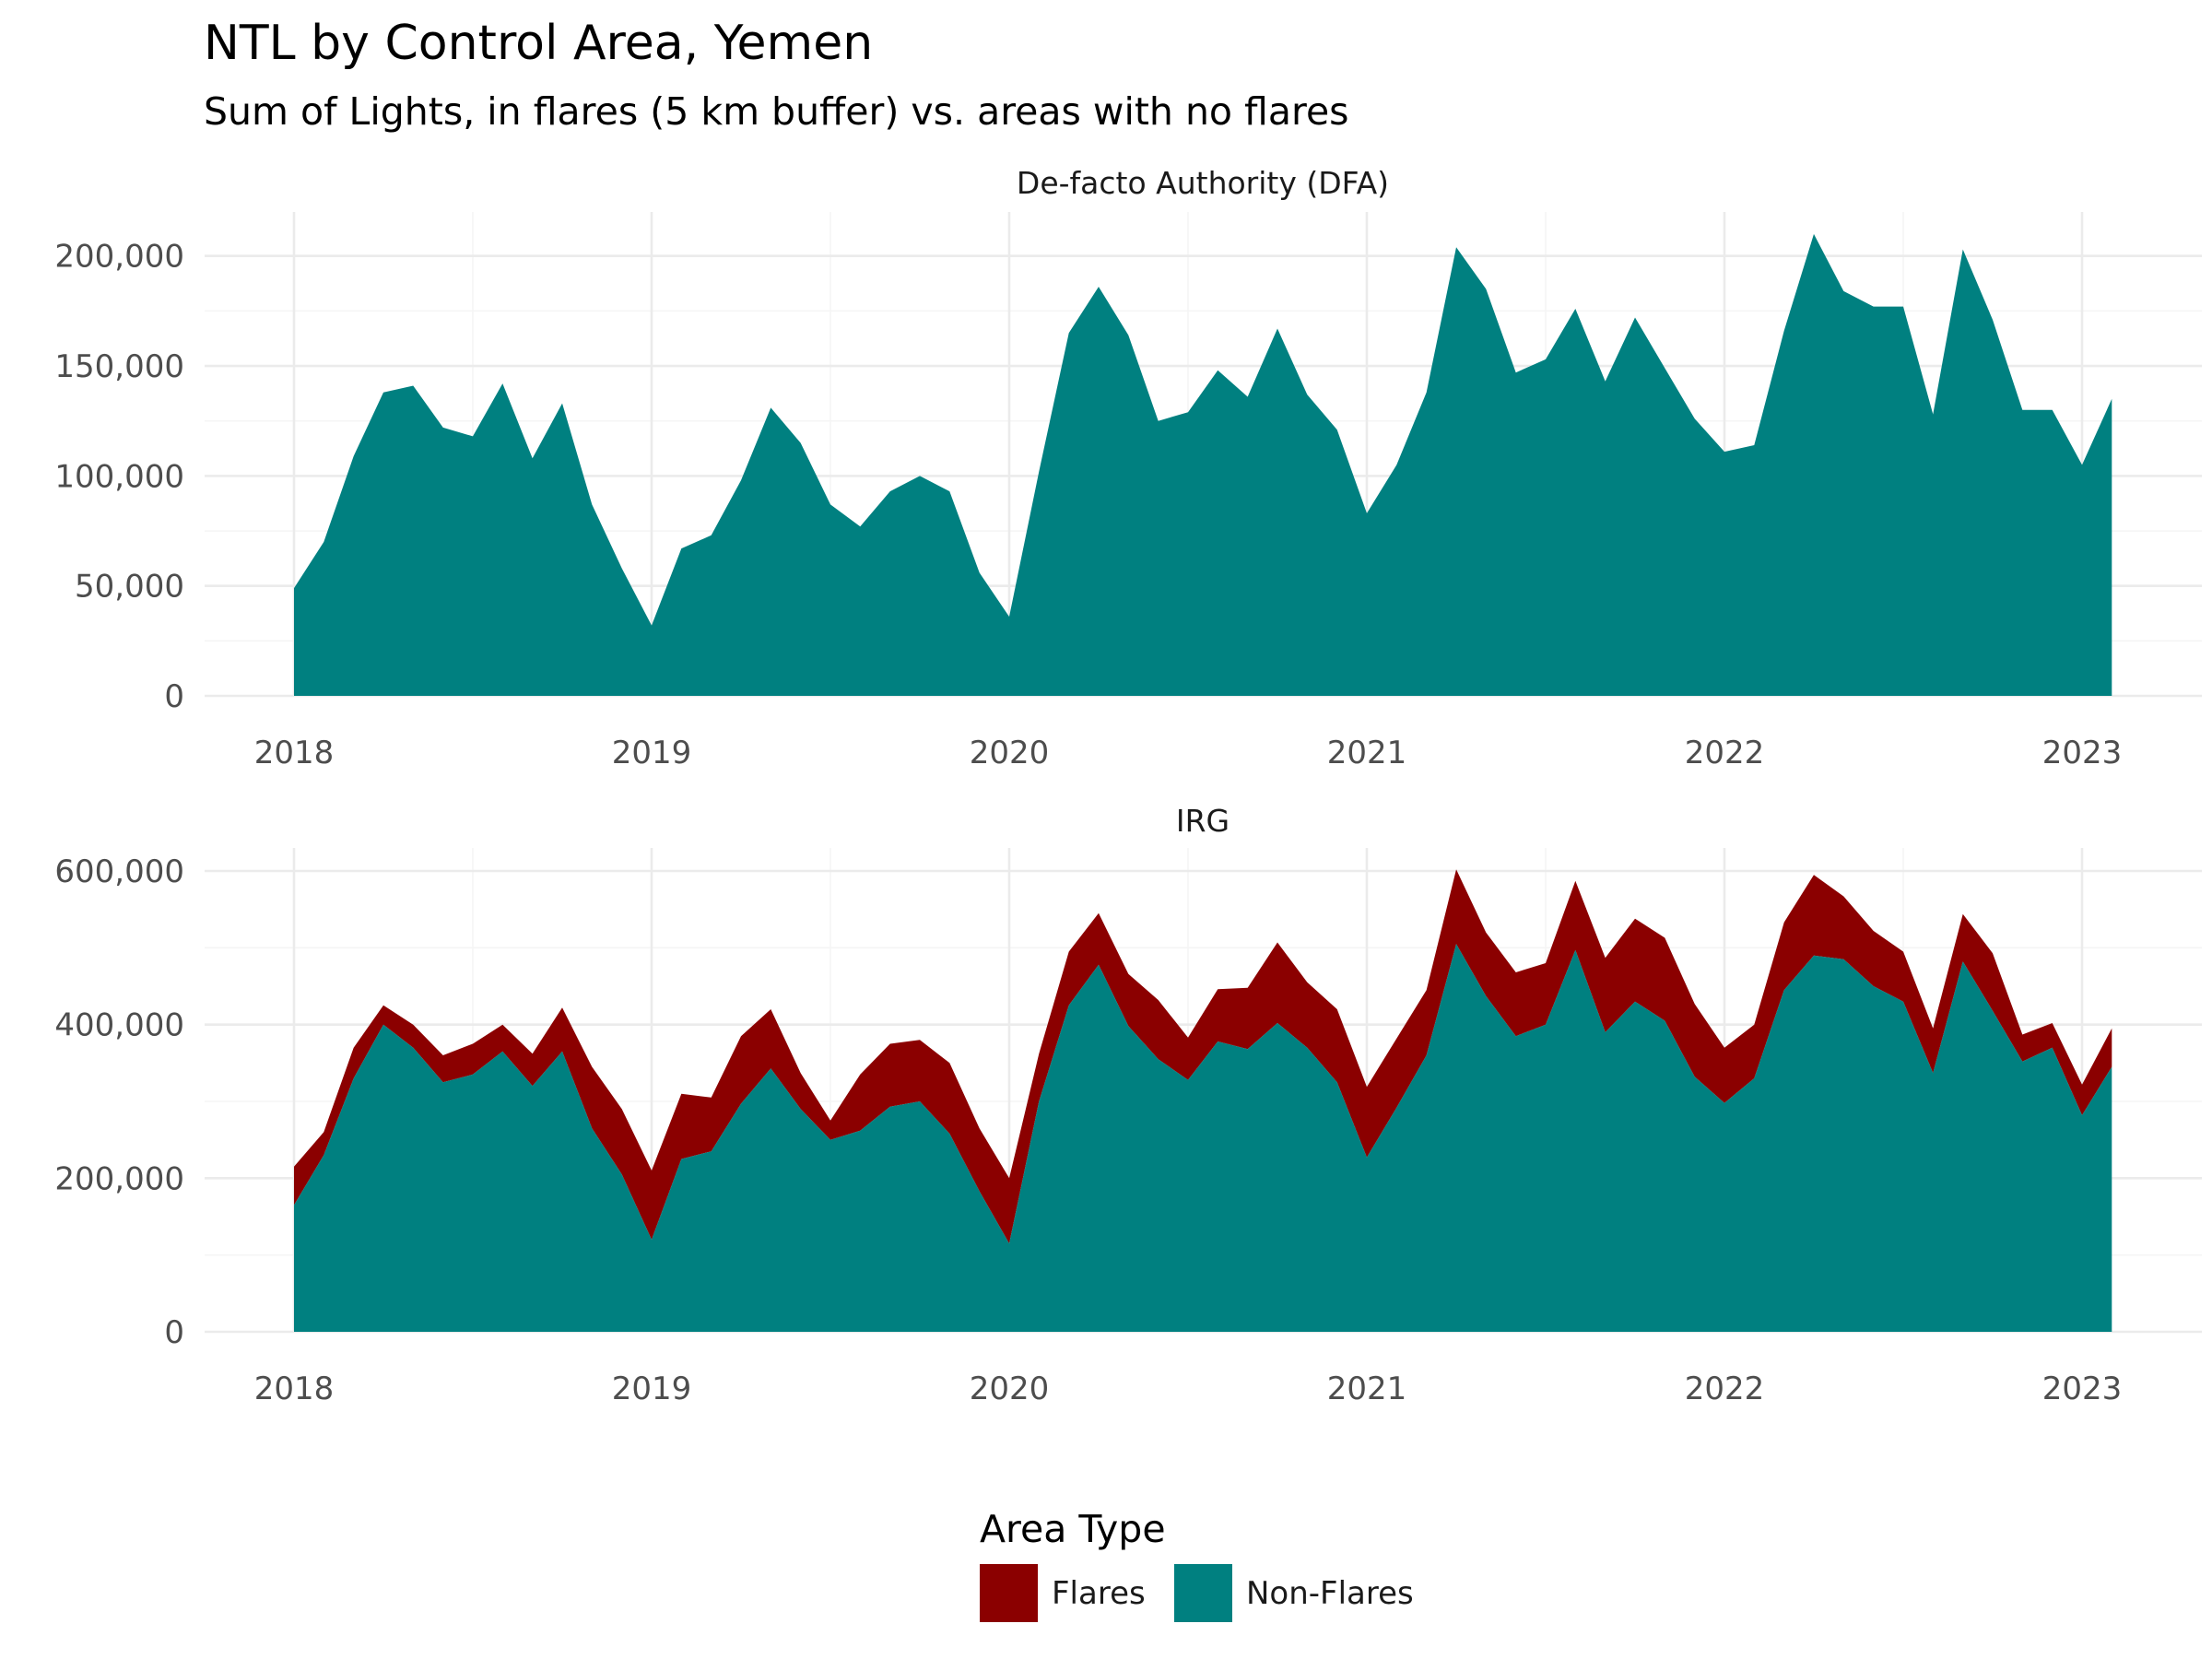 This screenshot has width=2212, height=1659. I want to click on legend: Area Type Flares Non-Flares, so click(1197, 1564).